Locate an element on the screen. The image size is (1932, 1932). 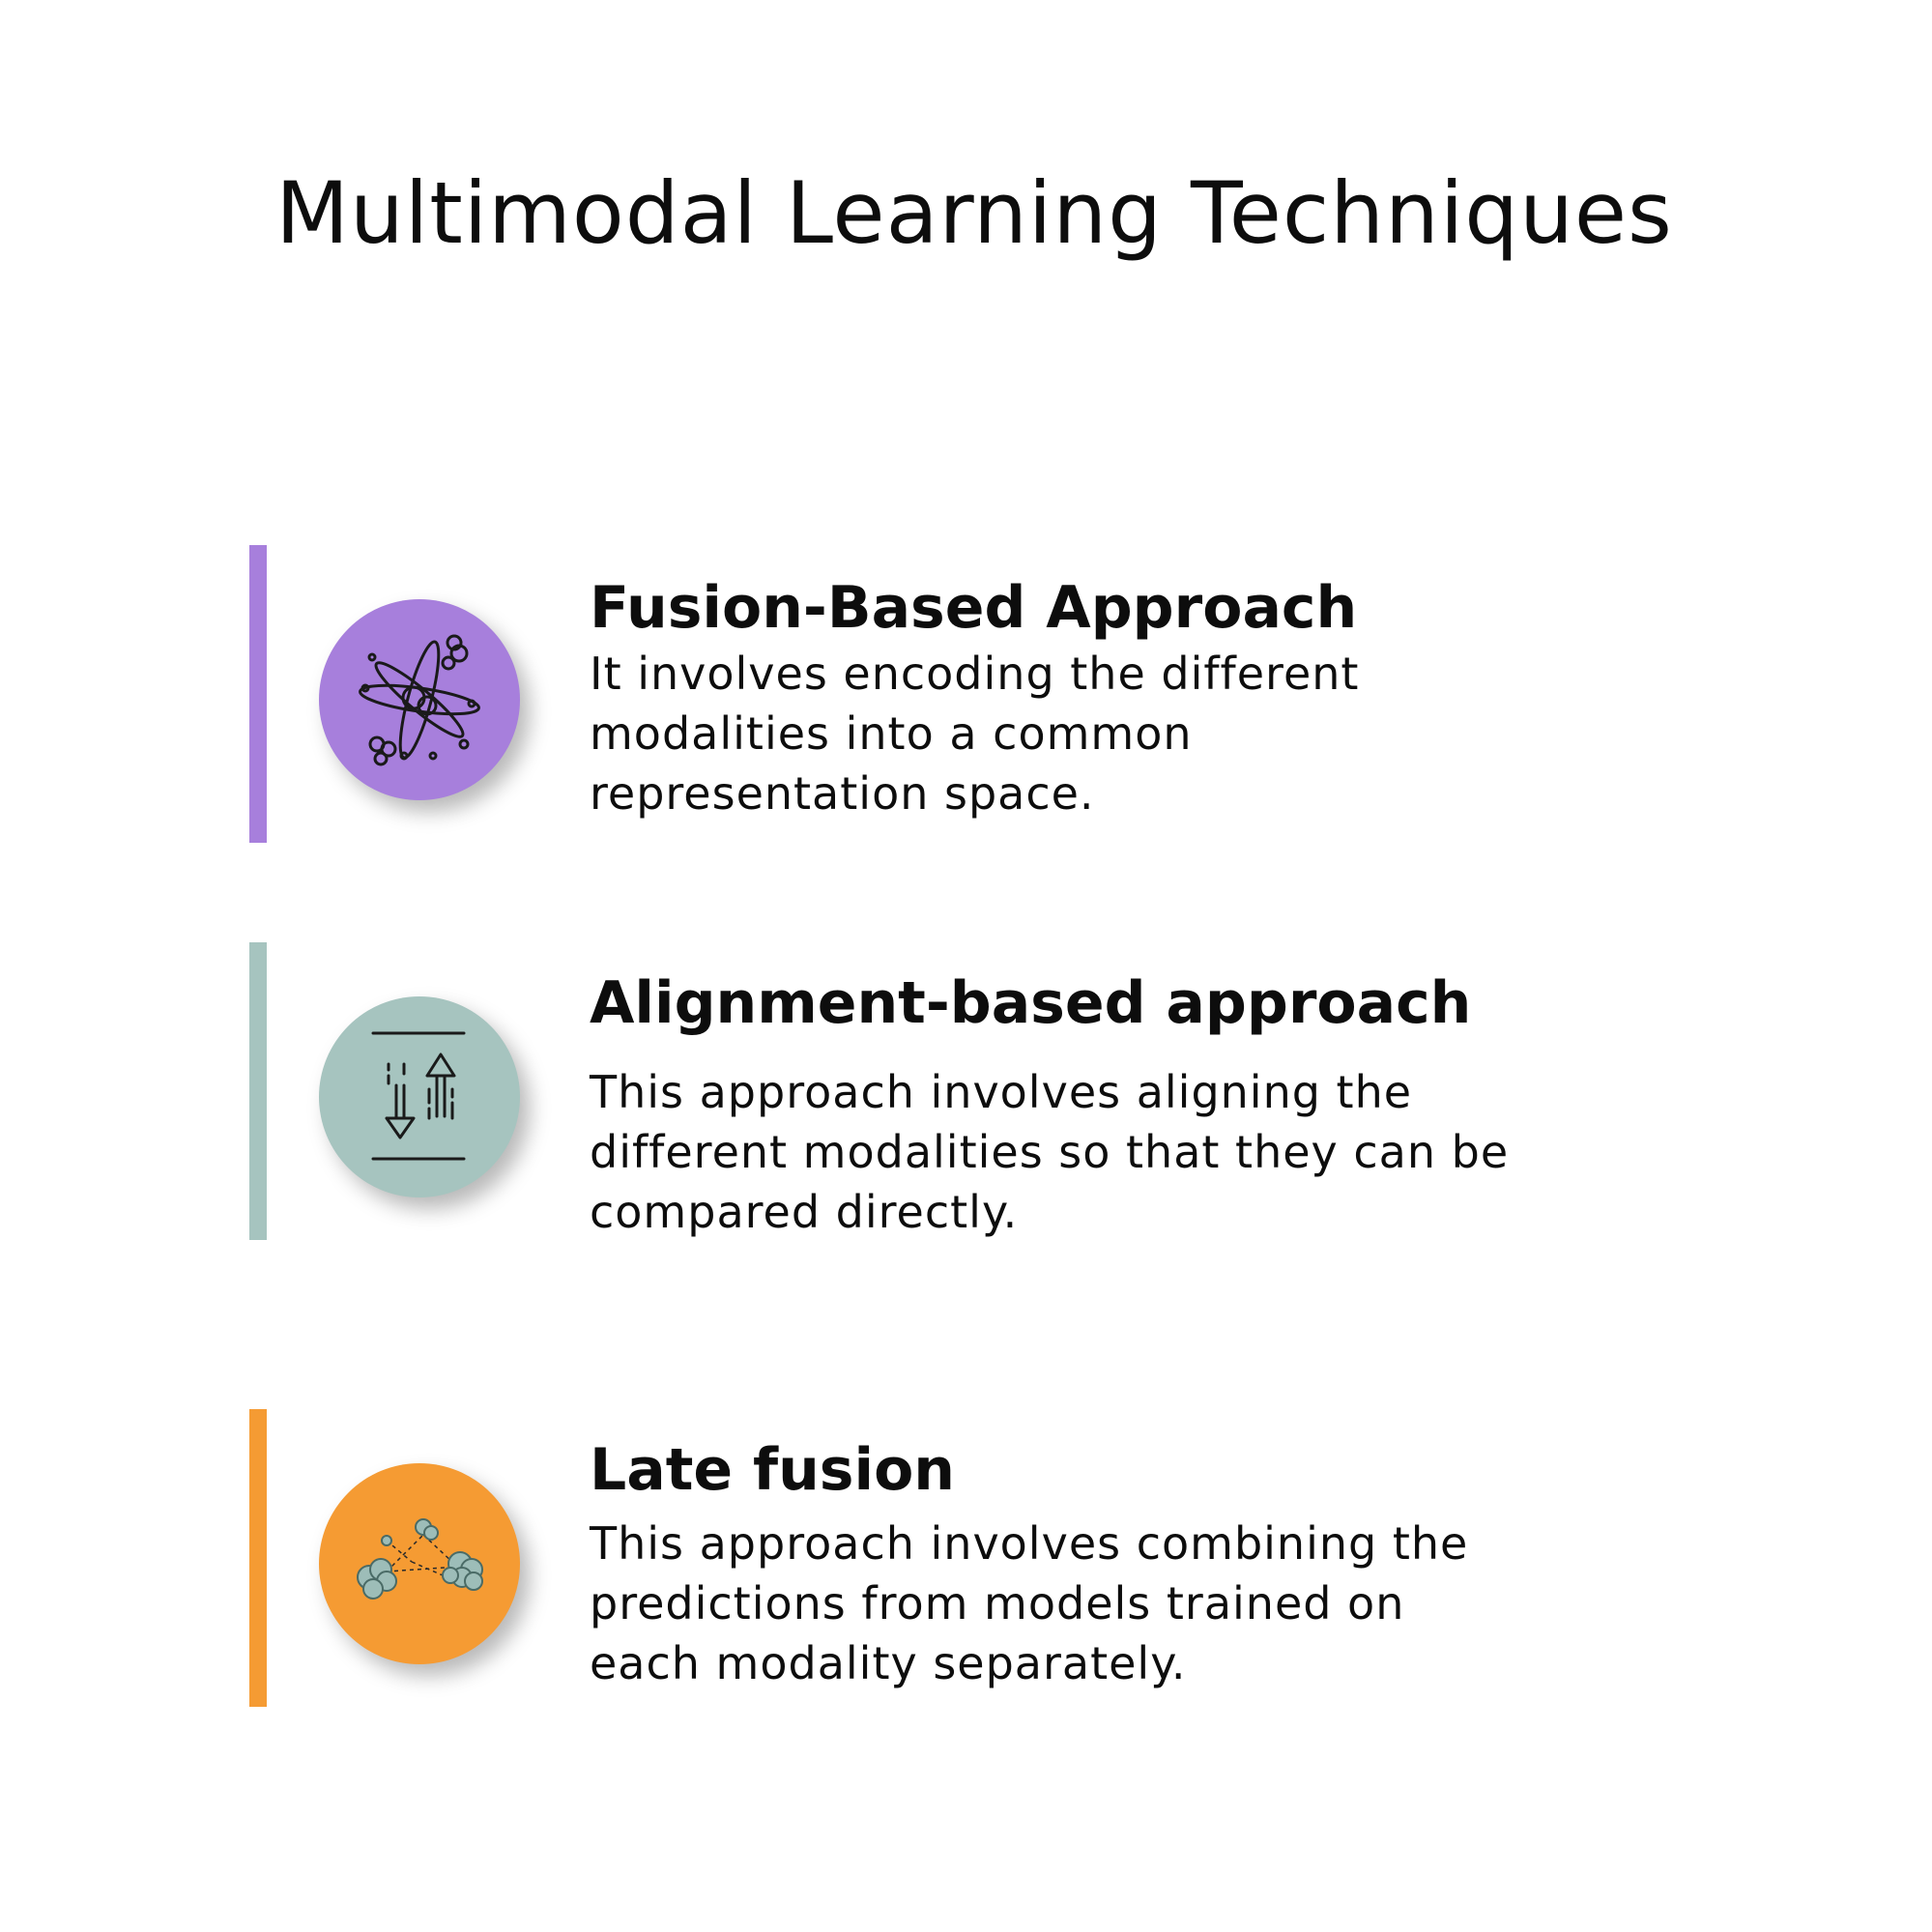
late-fusion-icon-badge is located at coordinates (419, 1563).